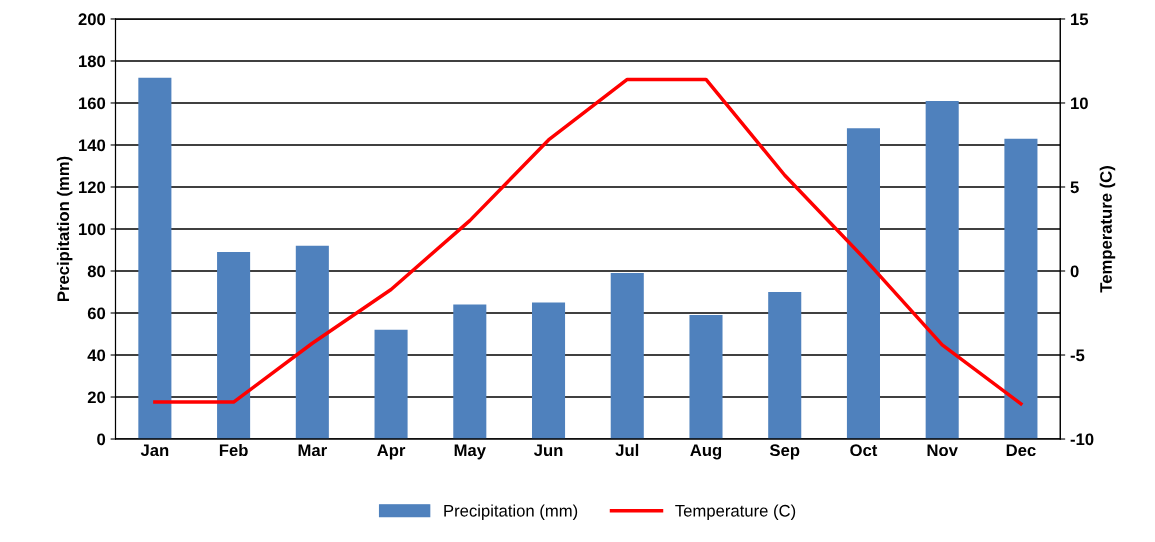 This screenshot has height=542, width=1155. What do you see at coordinates (627, 450) in the screenshot?
I see `x-tick-label: Jul` at bounding box center [627, 450].